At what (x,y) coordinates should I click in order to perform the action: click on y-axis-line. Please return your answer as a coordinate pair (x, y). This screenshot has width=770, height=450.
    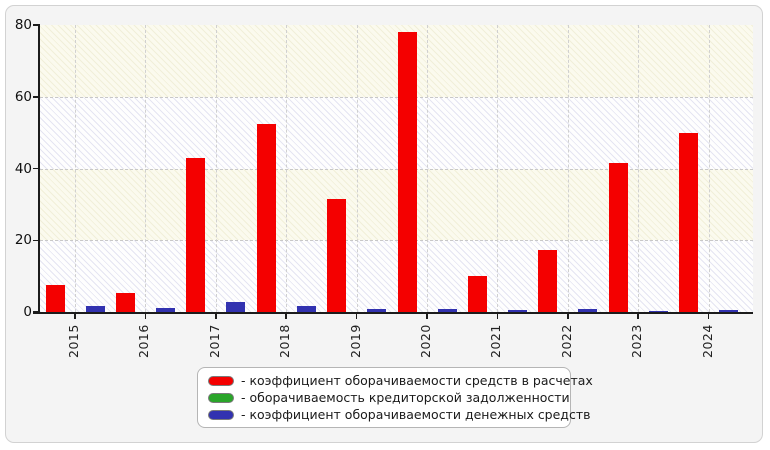
    Looking at the image, I should click on (39, 169).